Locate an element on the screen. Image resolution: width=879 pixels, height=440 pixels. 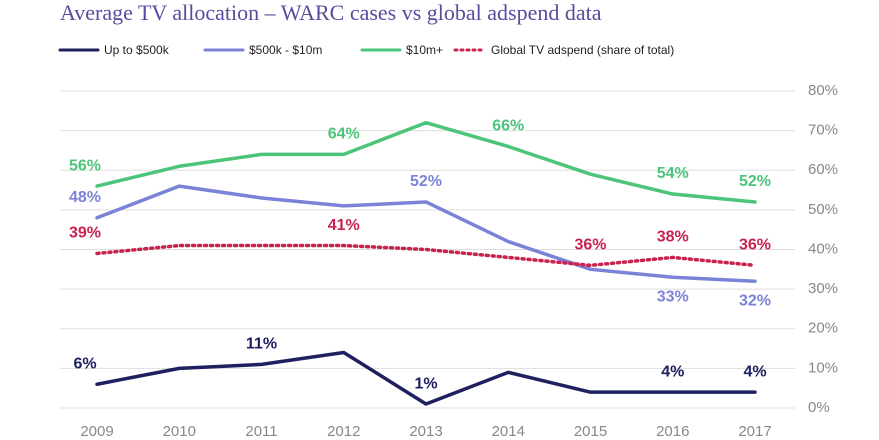
data-label: 6% is located at coordinates (84, 363).